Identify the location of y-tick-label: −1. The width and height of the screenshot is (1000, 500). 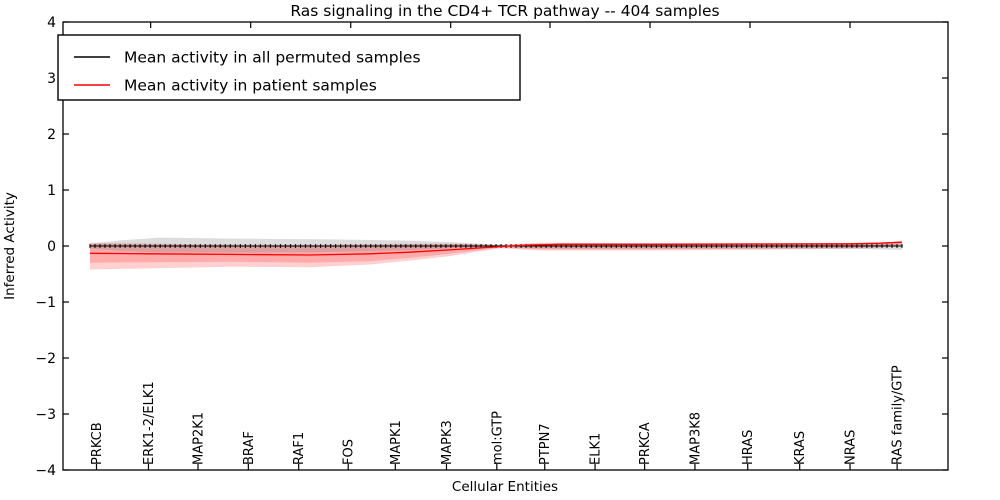
(45, 303).